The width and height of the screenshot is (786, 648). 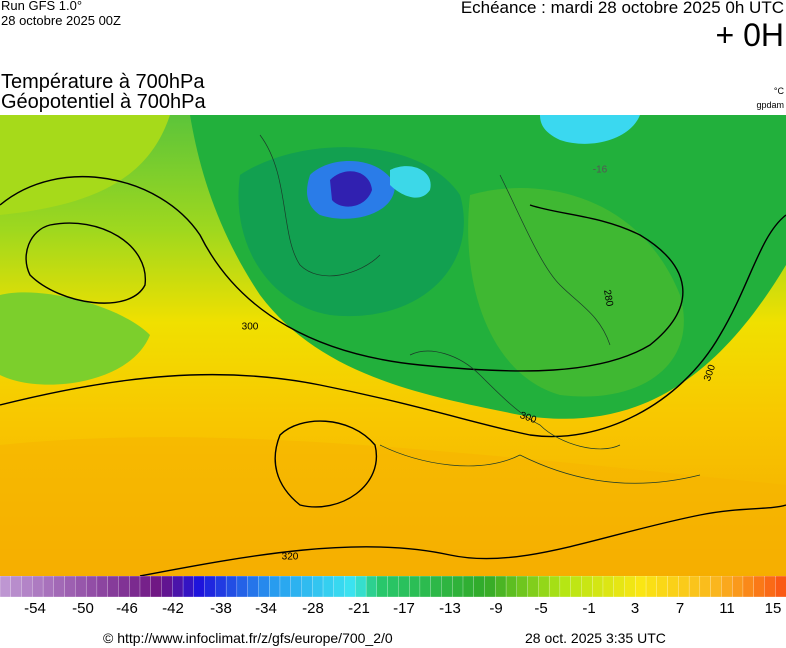 What do you see at coordinates (450, 608) in the screenshot?
I see `colorbar-label: -13` at bounding box center [450, 608].